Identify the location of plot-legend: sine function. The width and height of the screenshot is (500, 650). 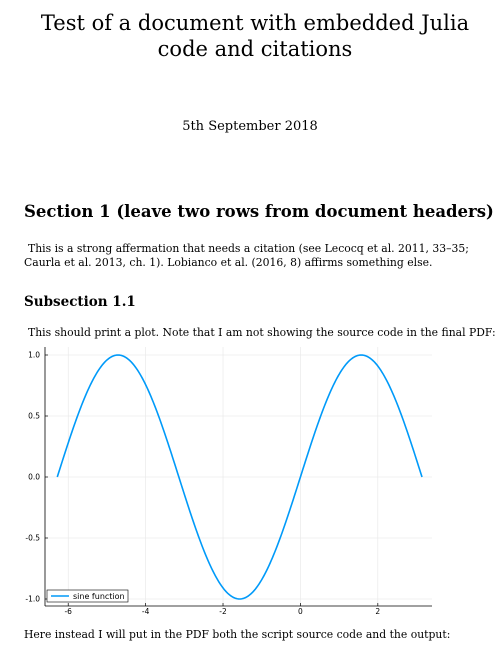
(87, 596).